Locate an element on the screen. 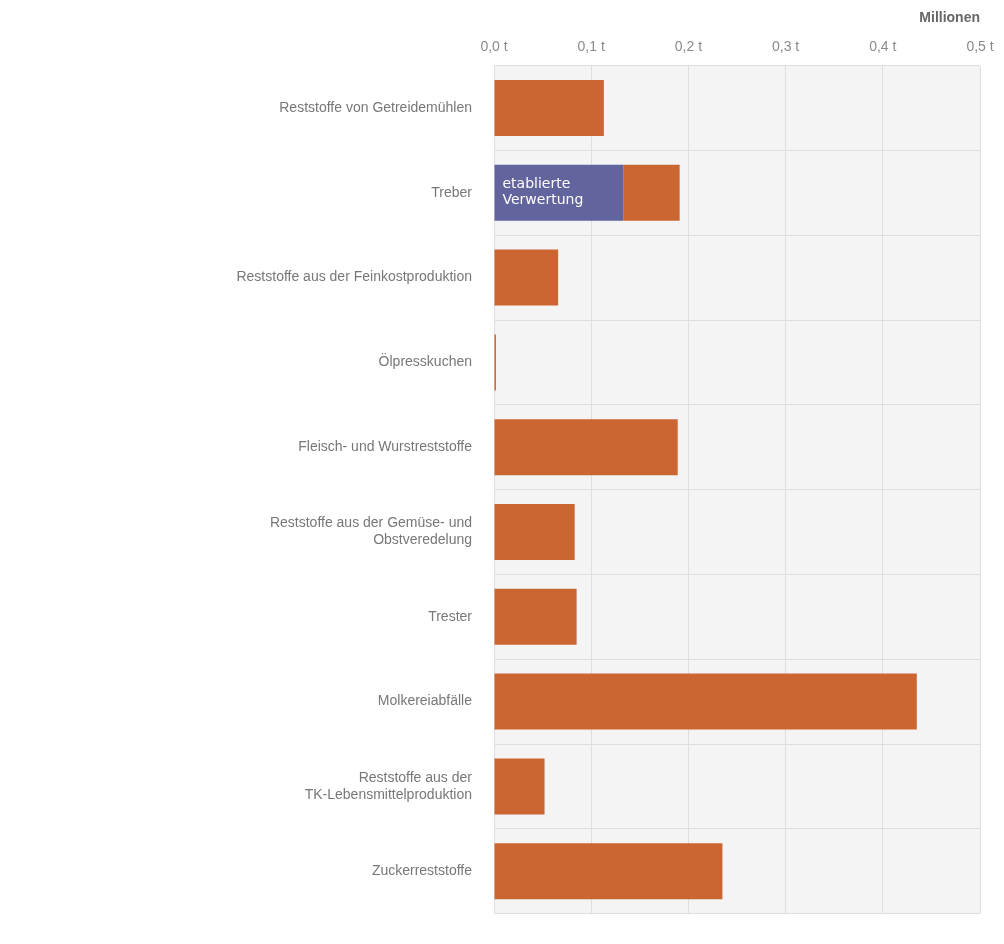 The width and height of the screenshot is (1004, 944). series-label: etablierte Verwertung is located at coordinates (543, 191).